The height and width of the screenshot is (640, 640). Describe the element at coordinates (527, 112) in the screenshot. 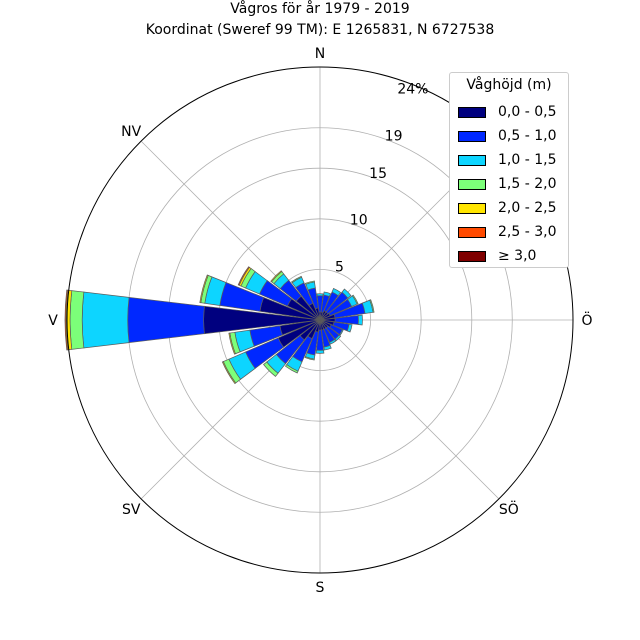

I see `legend-label: 0,0 - 0,5` at that location.